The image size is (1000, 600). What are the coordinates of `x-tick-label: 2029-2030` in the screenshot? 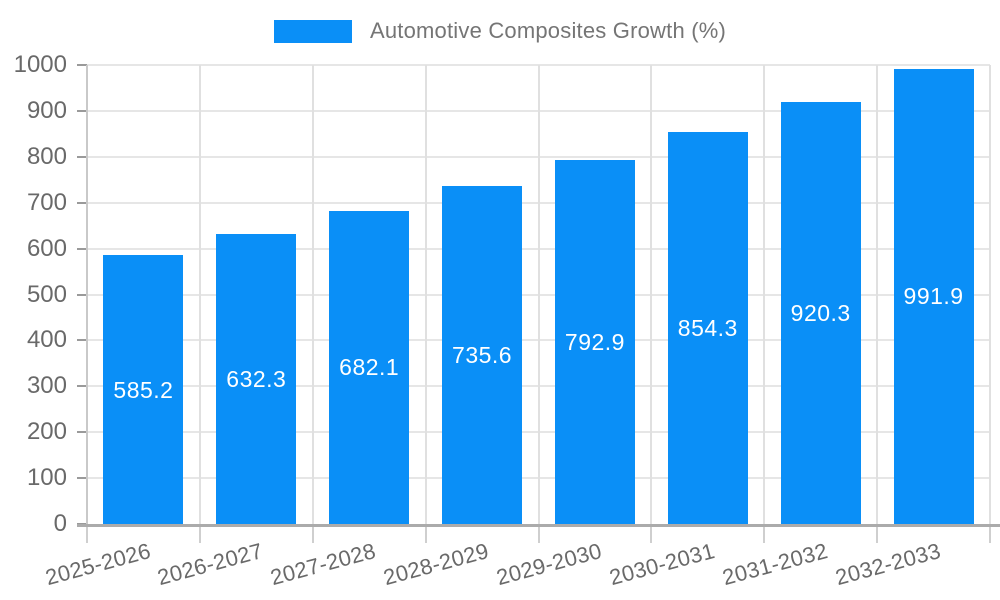 It's located at (549, 564).